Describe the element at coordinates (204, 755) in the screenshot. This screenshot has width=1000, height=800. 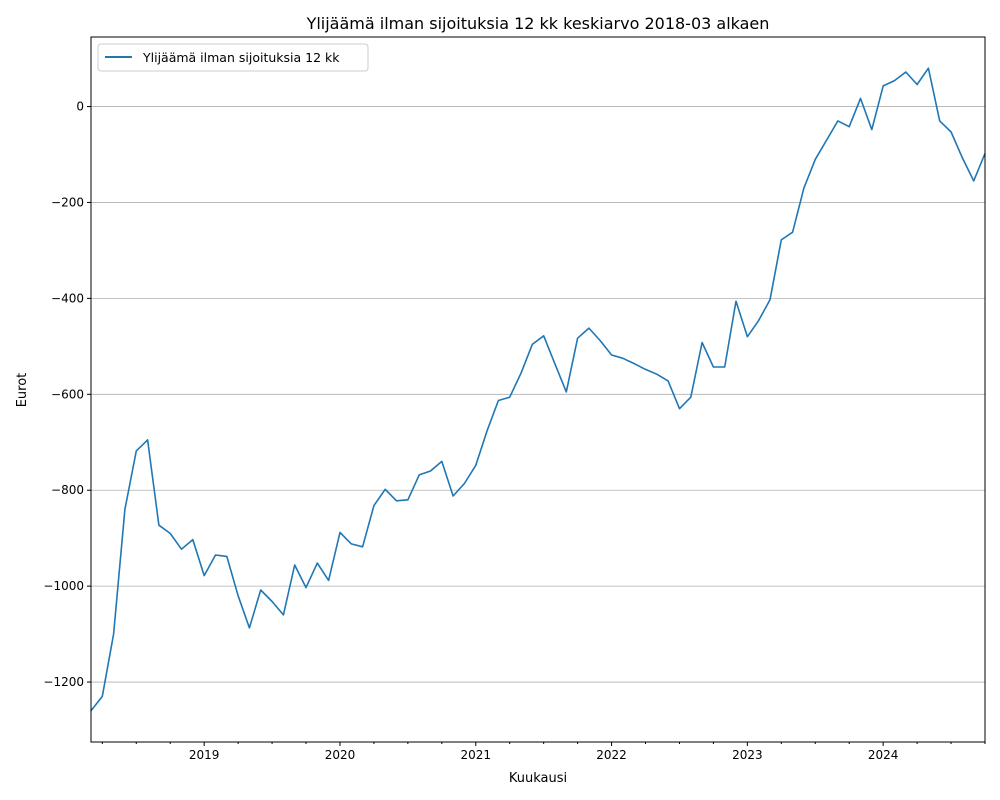
I see `x-tick-label: 2019` at that location.